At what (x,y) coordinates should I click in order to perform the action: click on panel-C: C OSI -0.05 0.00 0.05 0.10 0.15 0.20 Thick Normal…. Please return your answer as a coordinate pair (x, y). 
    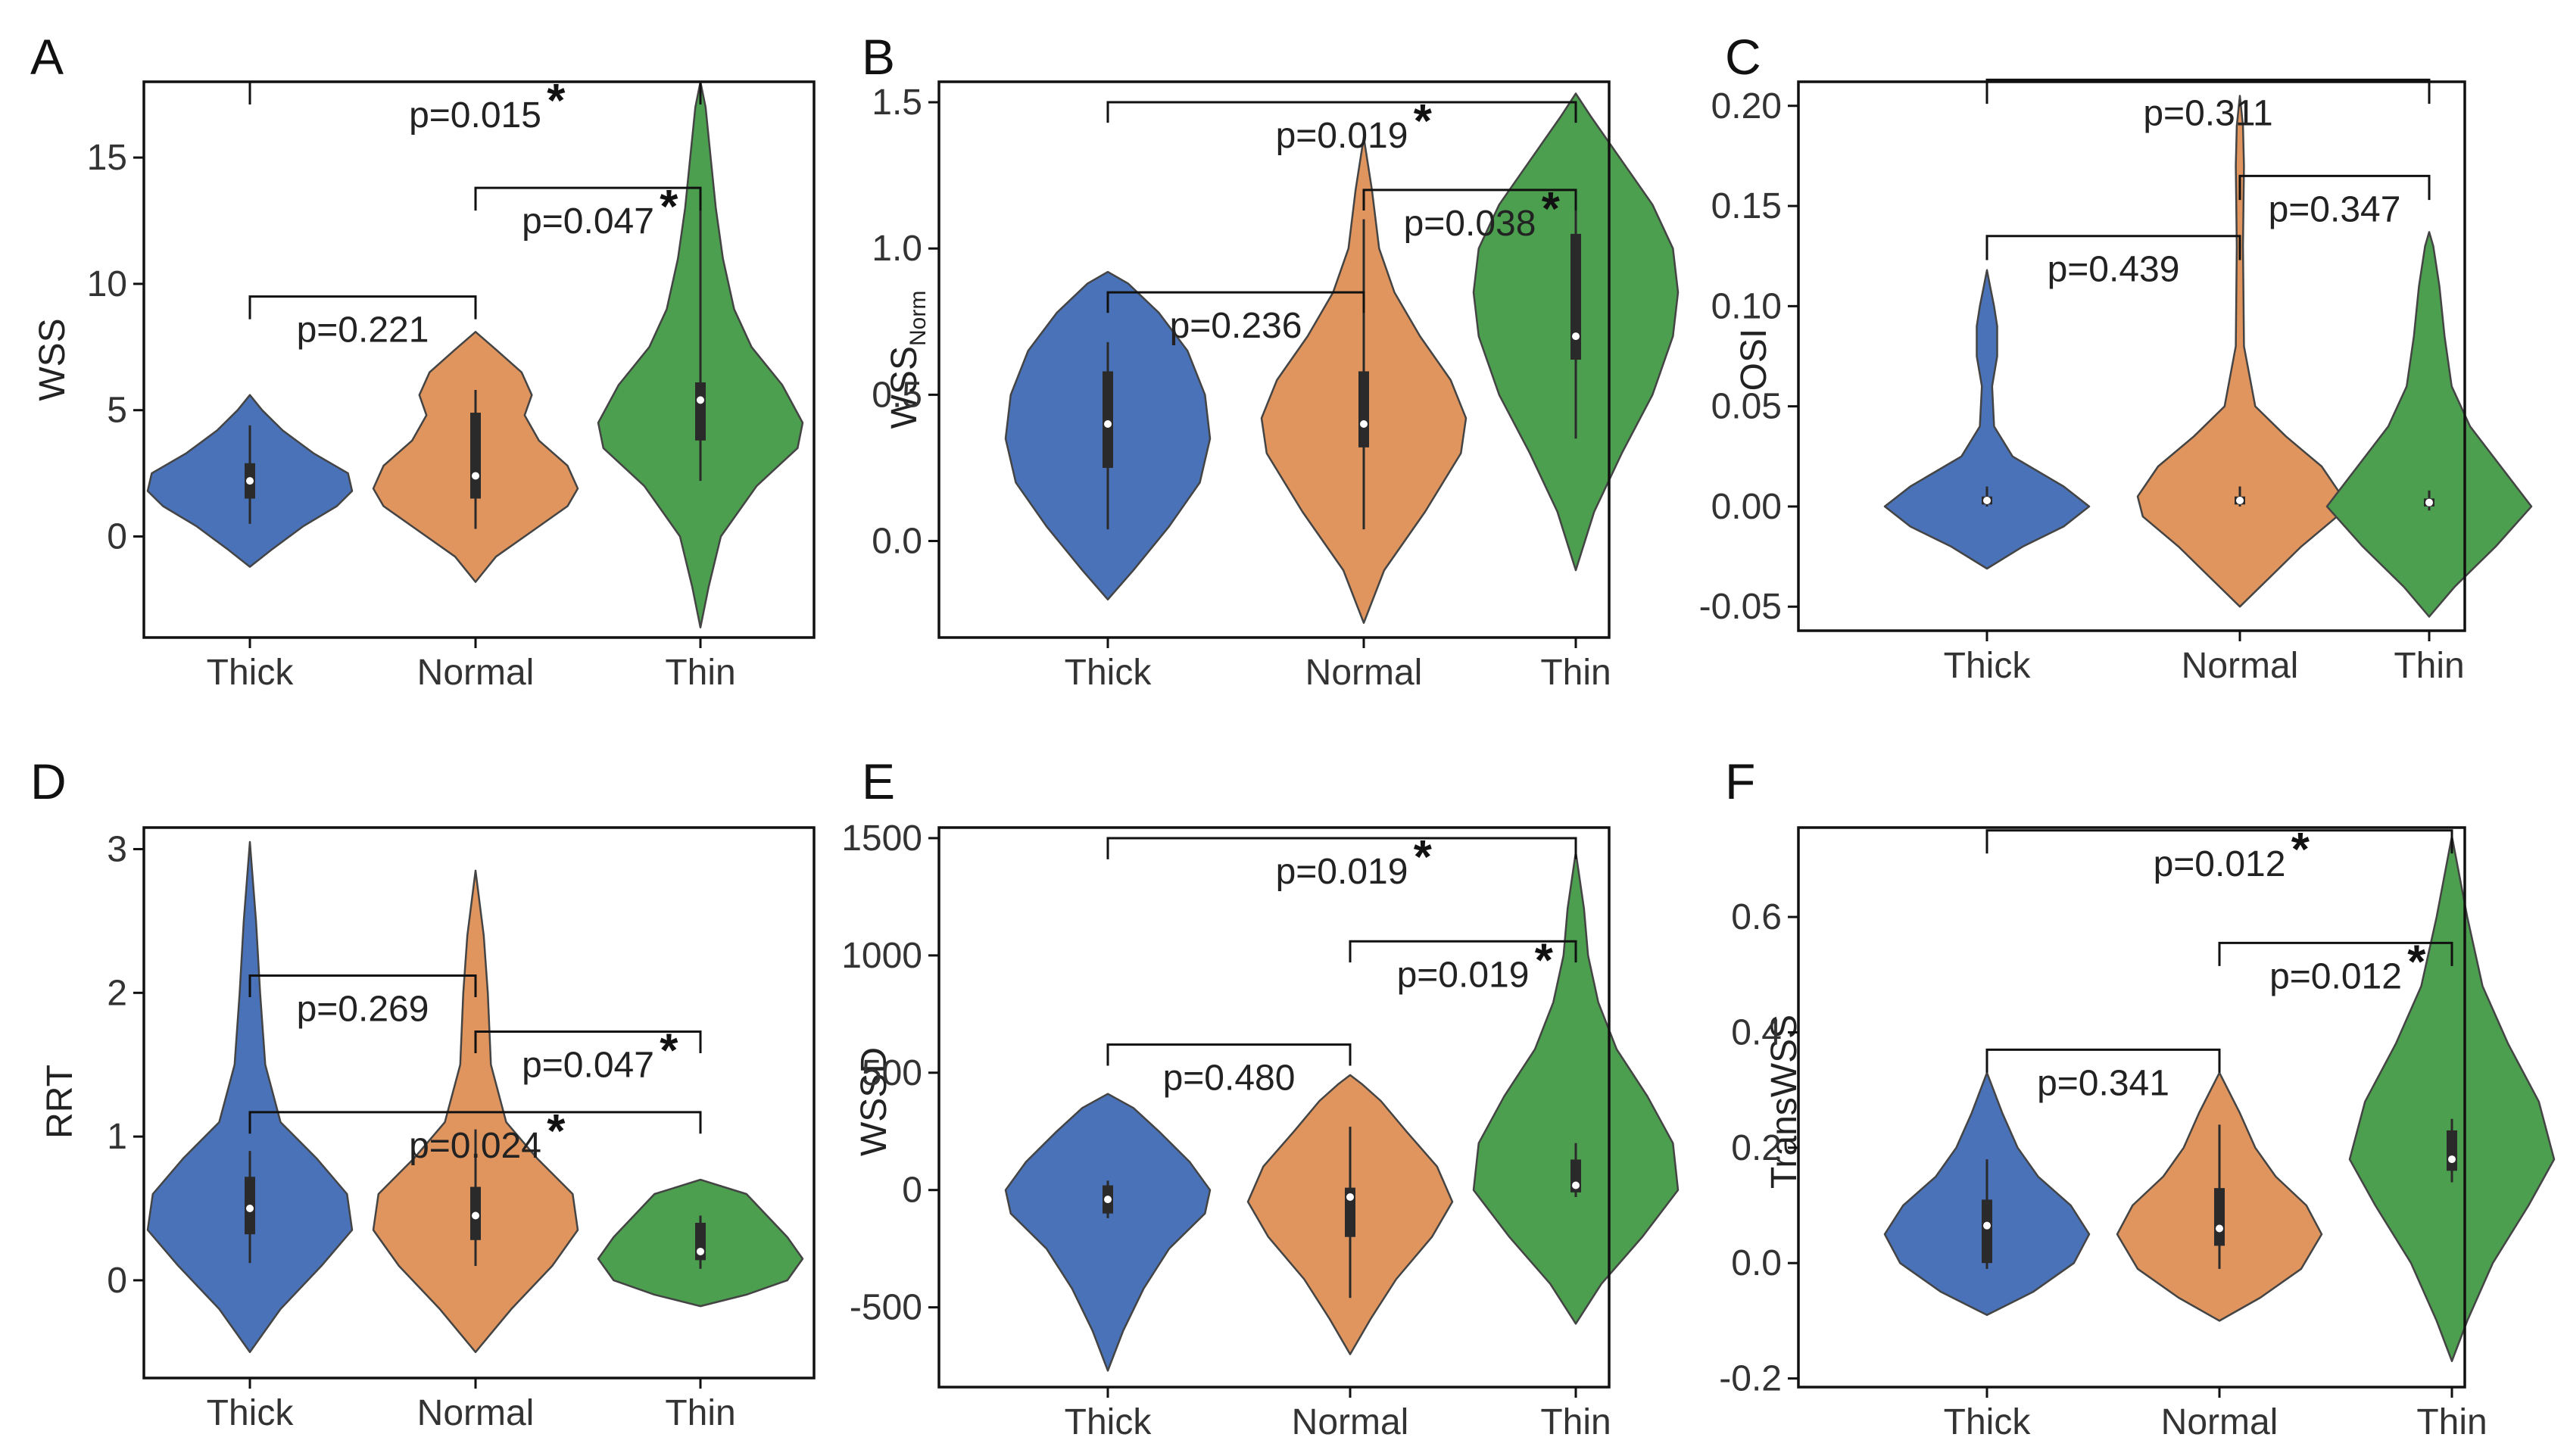
    Looking at the image, I should click on (2116, 357).